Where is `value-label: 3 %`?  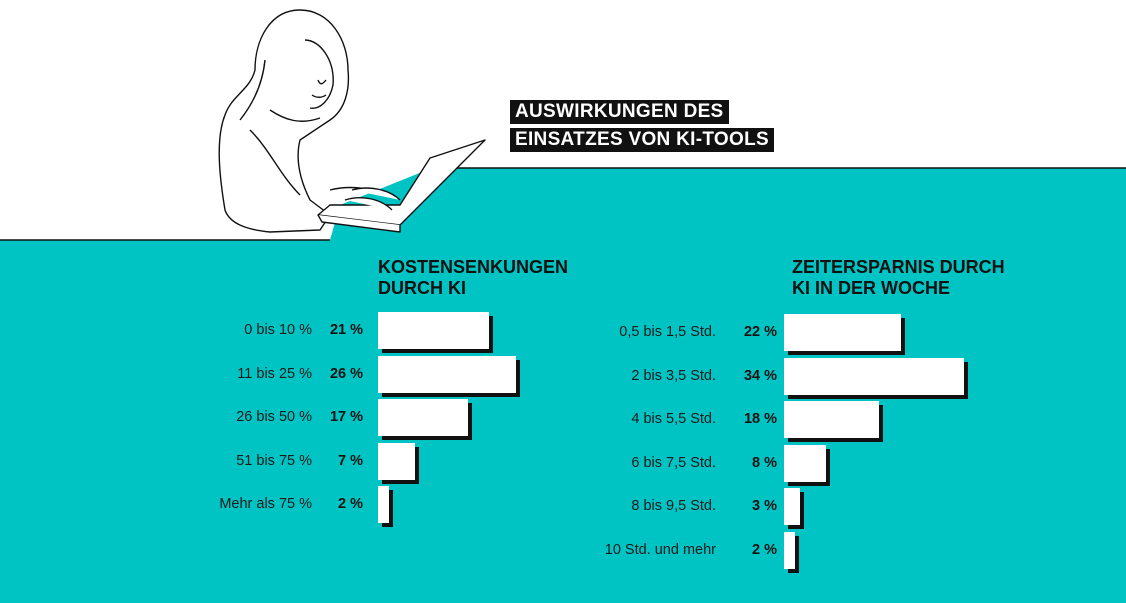 value-label: 3 % is located at coordinates (764, 506).